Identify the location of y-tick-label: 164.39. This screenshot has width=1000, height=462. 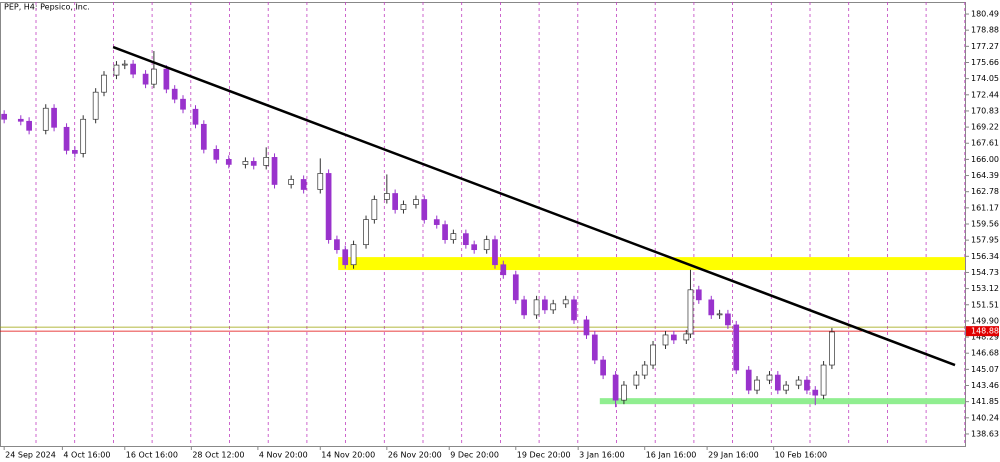
(985, 175).